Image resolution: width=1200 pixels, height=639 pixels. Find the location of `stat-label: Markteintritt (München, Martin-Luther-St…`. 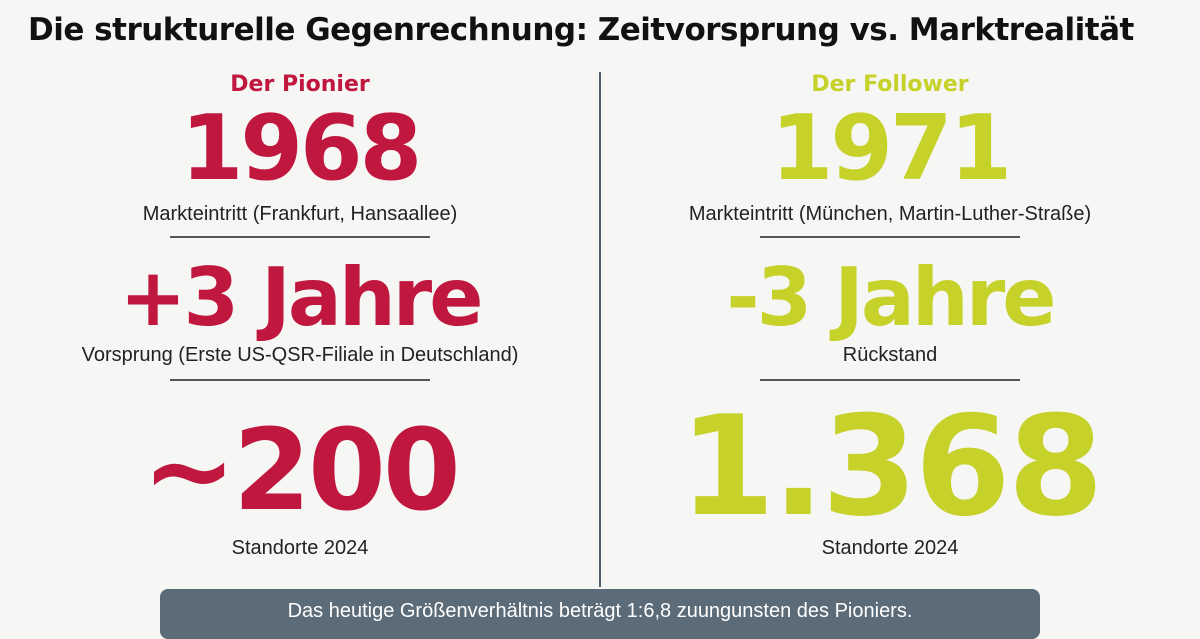

stat-label: Markteintritt (München, Martin-Luther-St… is located at coordinates (890, 214).